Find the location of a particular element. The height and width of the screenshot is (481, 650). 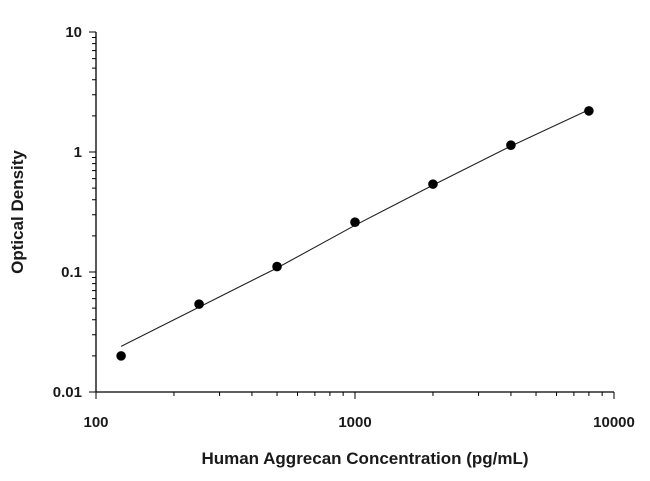

x-axis-ticks is located at coordinates (355, 395).